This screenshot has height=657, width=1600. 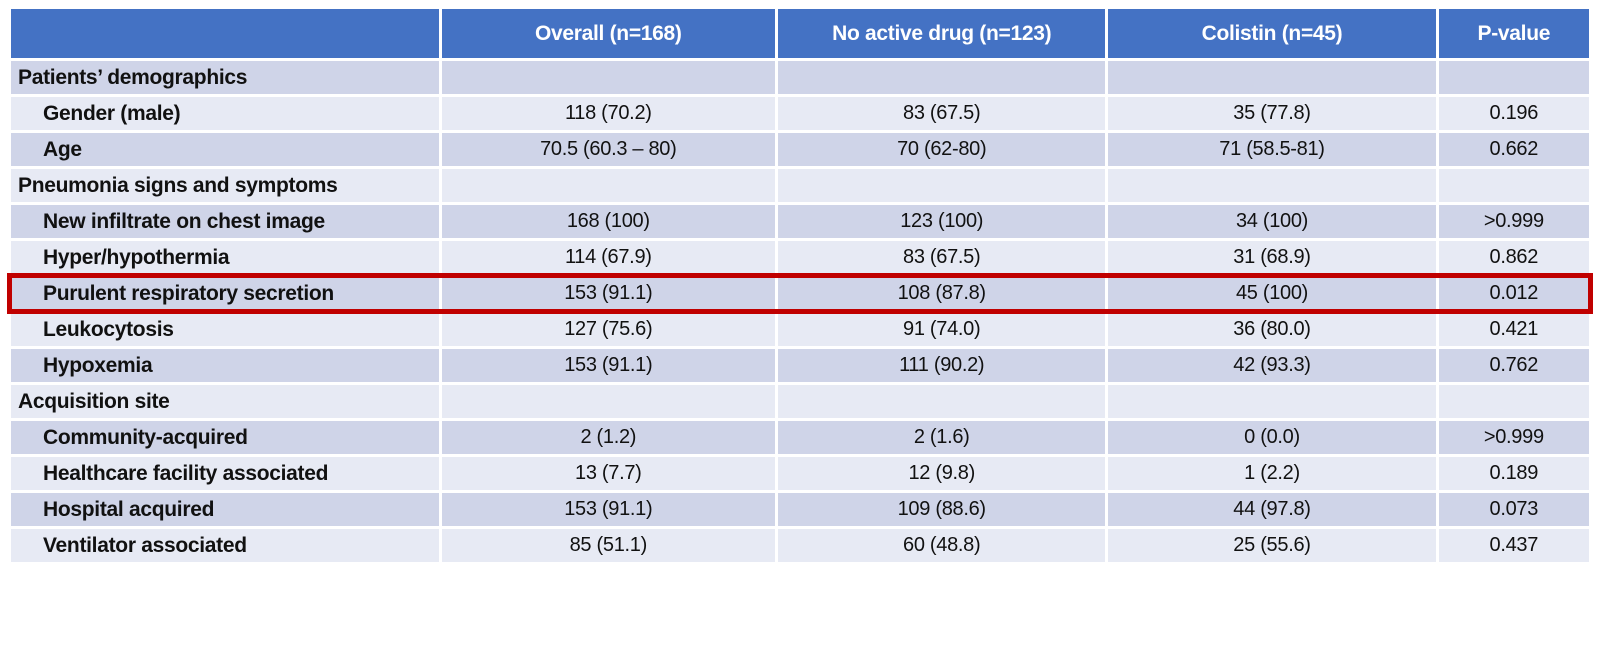 I want to click on no-active-drug-value-cell: 2 (1.6), so click(x=942, y=437).